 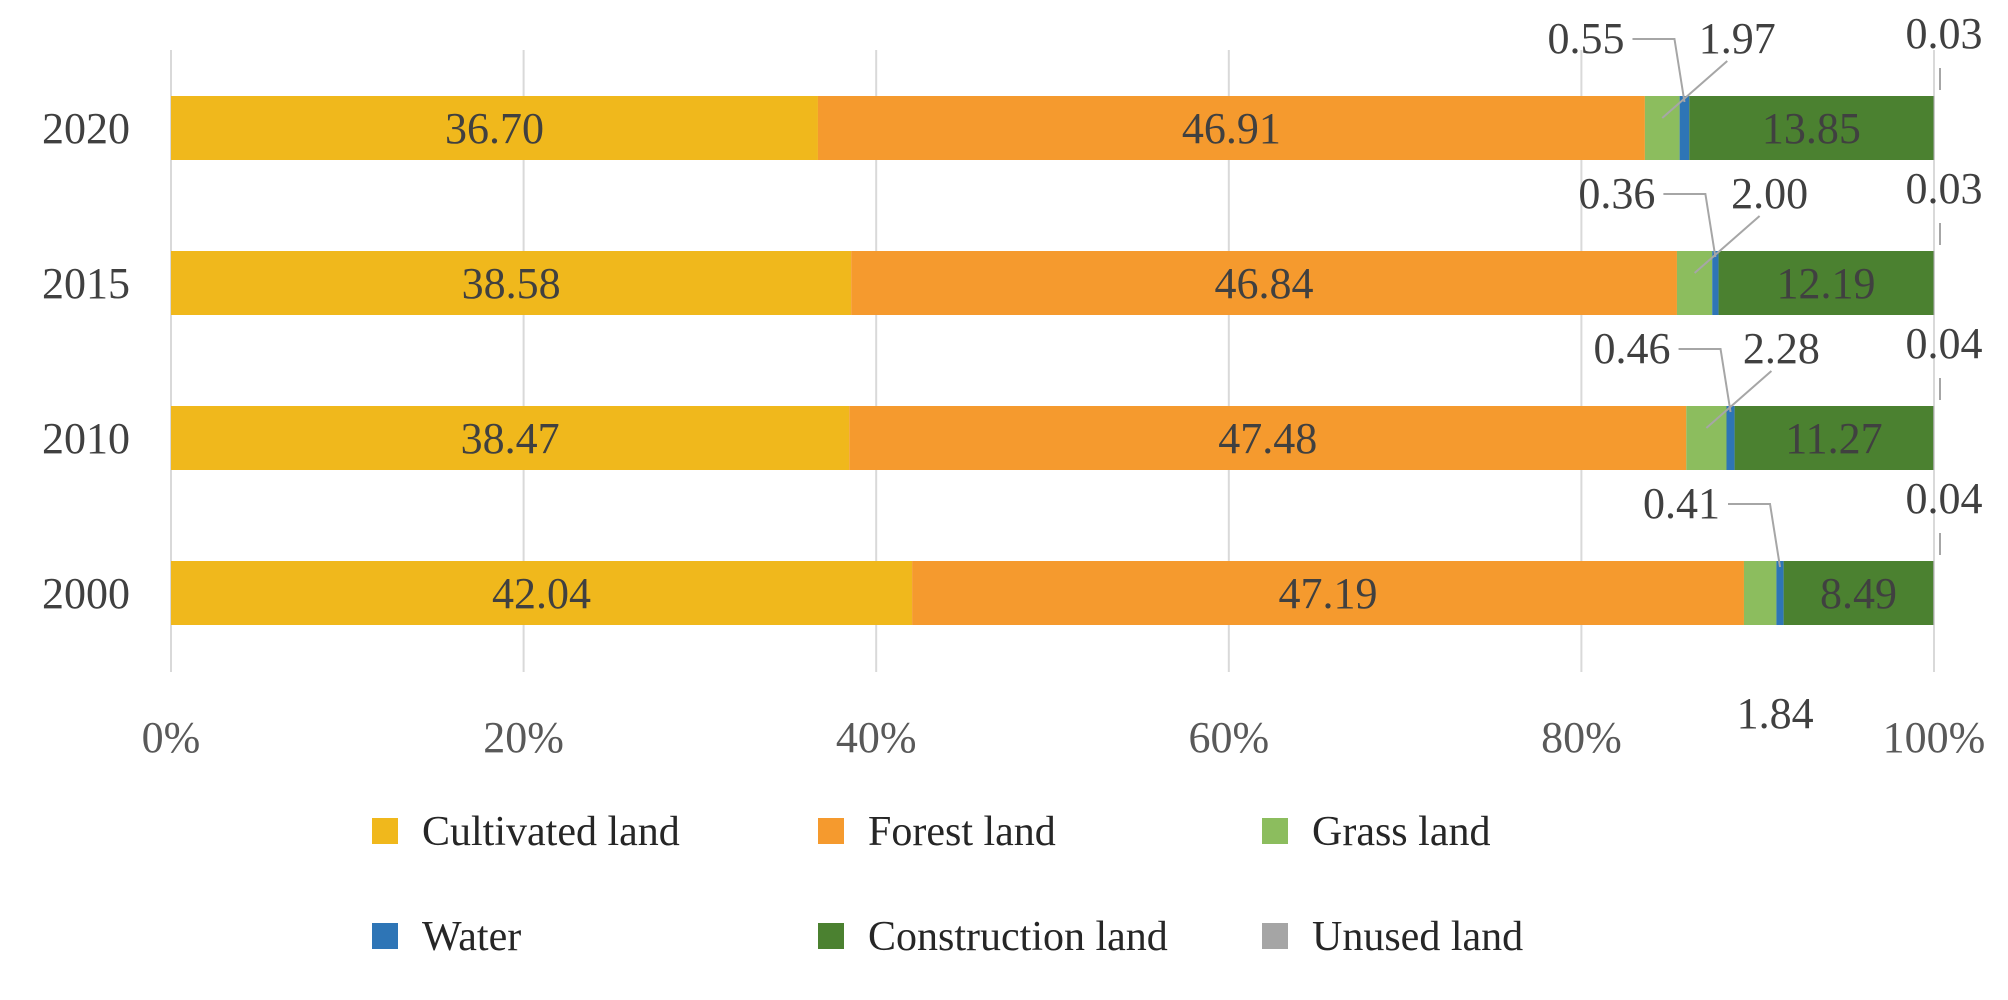 I want to click on data-label: 46.91, so click(x=1231, y=128).